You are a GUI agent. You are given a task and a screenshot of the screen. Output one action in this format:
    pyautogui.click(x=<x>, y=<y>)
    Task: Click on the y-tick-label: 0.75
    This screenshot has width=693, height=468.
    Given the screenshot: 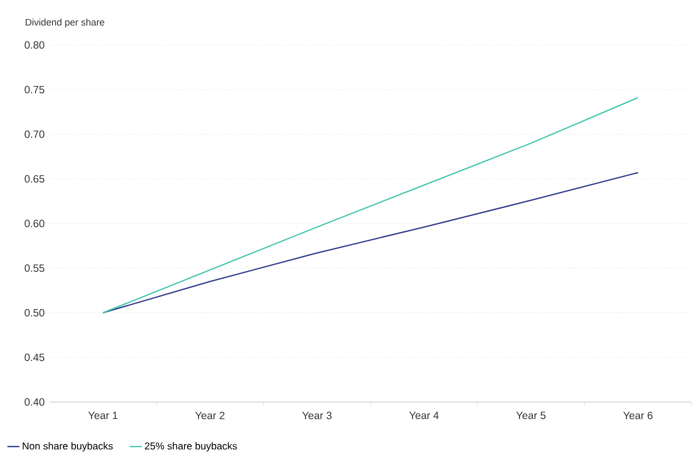 What is the action you would take?
    pyautogui.click(x=34, y=90)
    